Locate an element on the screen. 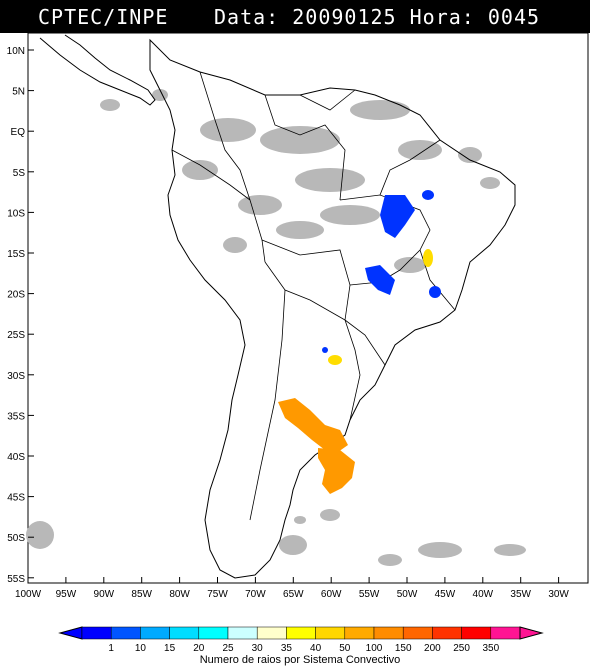 This screenshot has height=670, width=600. colorbar-label: 250 is located at coordinates (461, 648).